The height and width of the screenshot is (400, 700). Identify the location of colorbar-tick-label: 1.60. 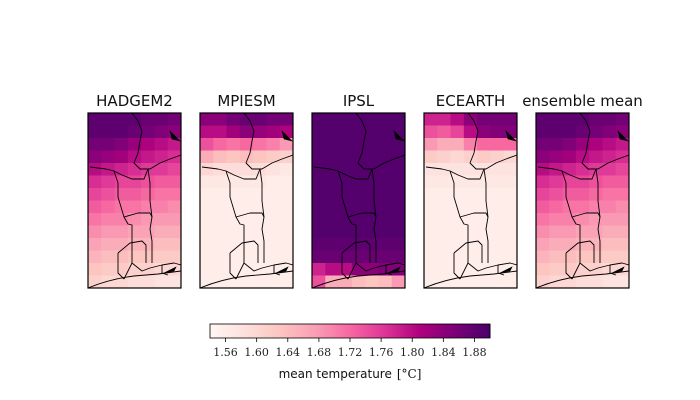
(256, 352).